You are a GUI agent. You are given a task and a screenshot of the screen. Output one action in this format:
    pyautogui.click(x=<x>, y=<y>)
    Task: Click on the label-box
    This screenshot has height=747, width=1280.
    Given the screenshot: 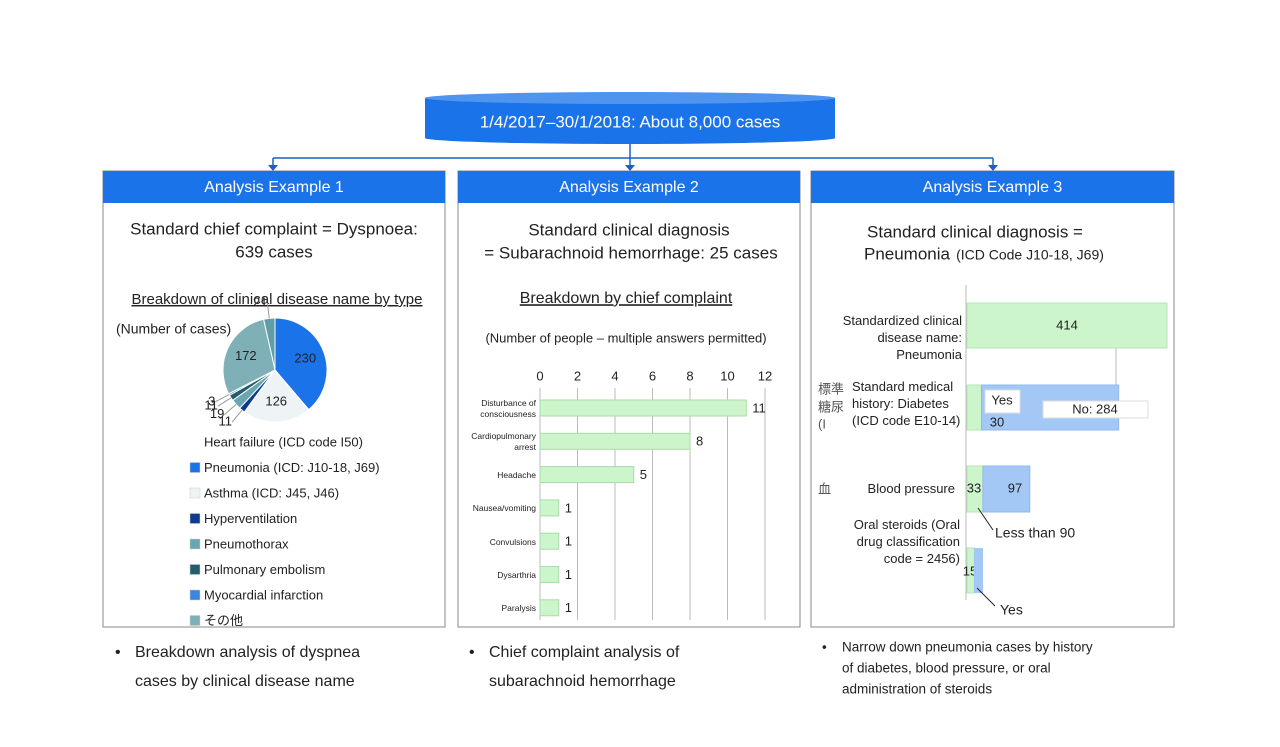 What is the action you would take?
    pyautogui.click(x=1095, y=409)
    